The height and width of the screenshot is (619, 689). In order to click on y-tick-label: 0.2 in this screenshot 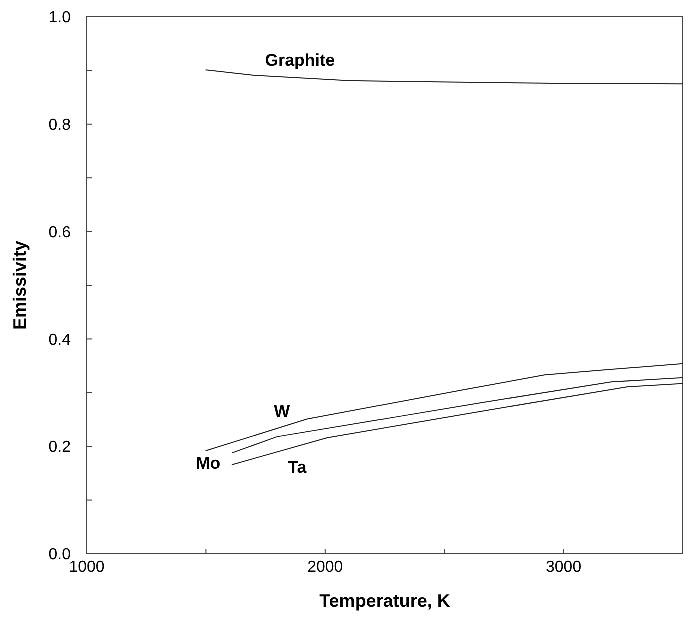, I will do `click(60, 447)`.